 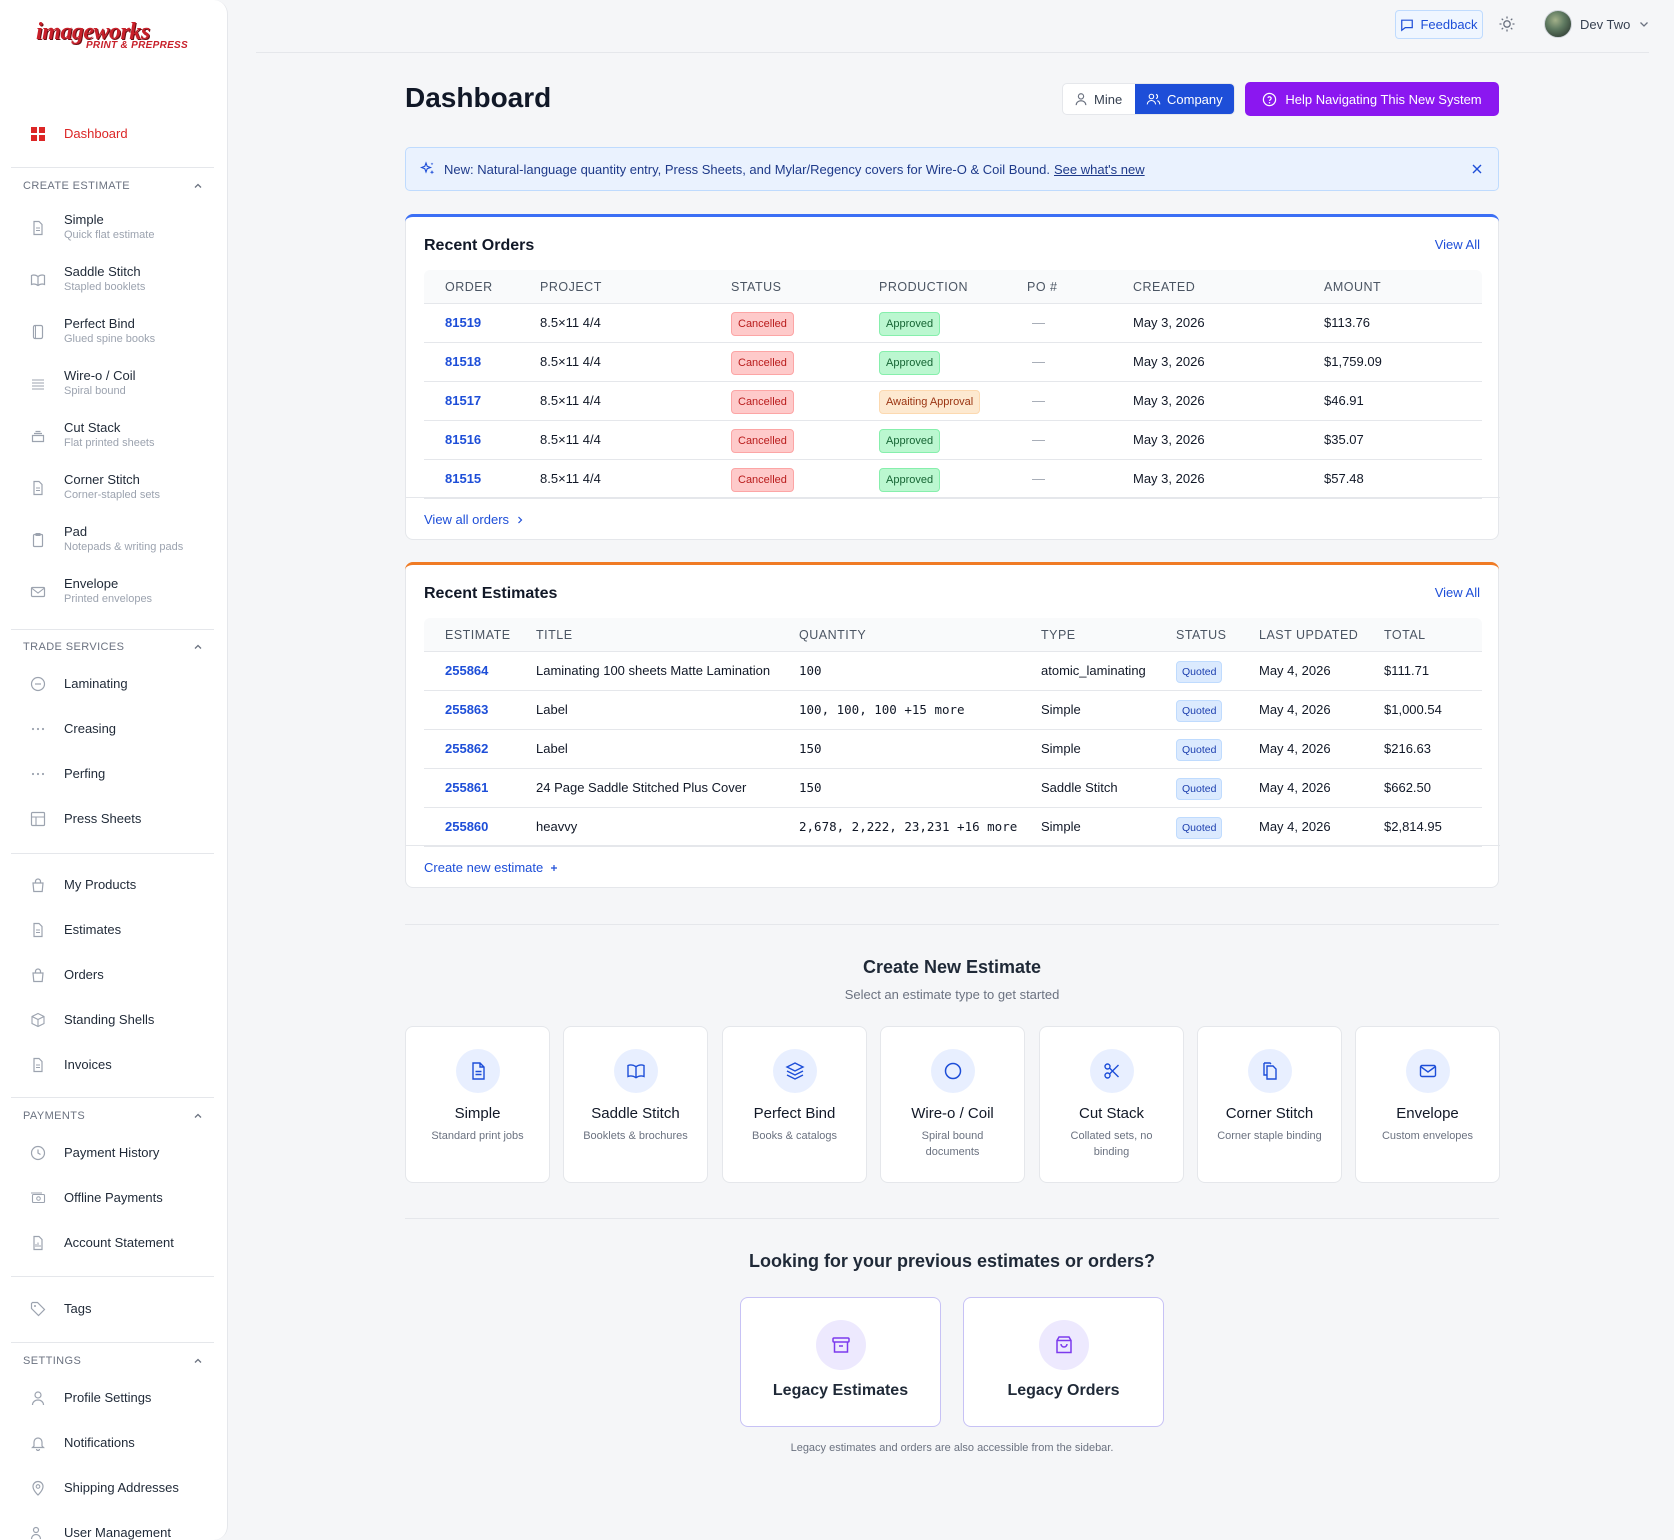 What do you see at coordinates (113, 331) in the screenshot?
I see `sidebar-item-perfect-bind: Perfect Bind Glued spine books` at bounding box center [113, 331].